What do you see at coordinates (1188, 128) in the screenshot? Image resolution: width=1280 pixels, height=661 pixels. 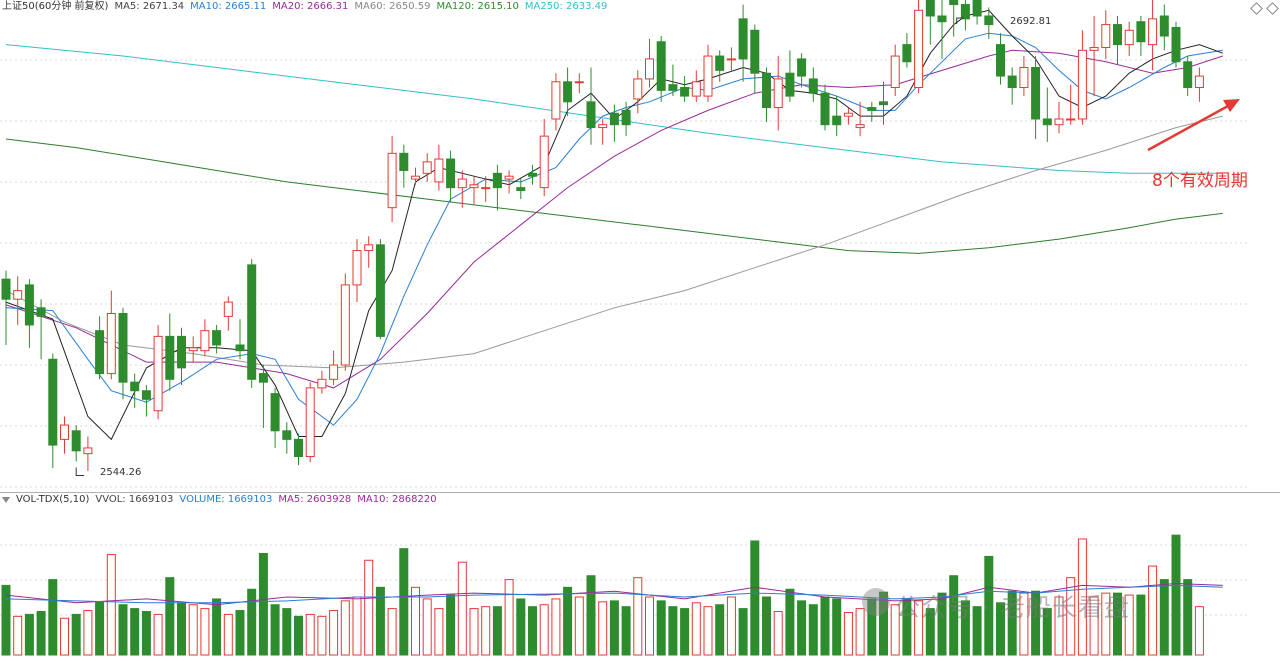 I see `annotation-arrow-line` at bounding box center [1188, 128].